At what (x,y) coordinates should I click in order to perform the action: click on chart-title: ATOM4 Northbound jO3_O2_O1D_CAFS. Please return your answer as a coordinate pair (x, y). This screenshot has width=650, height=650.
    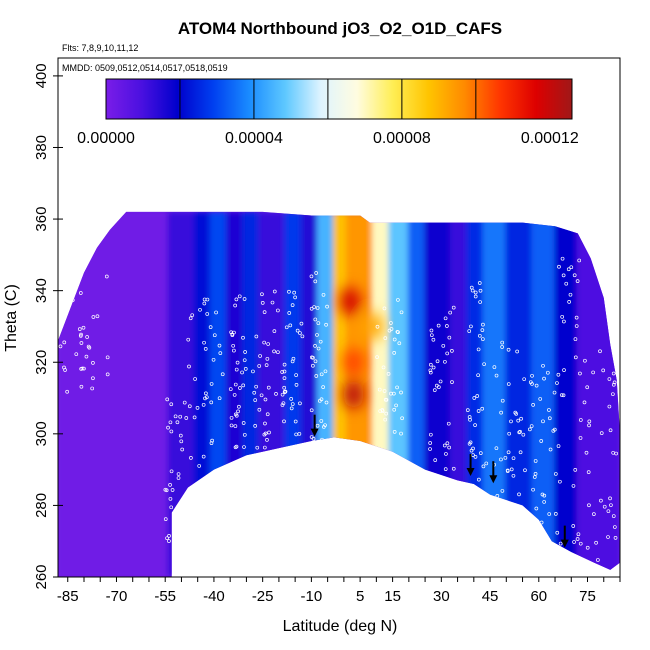
    Looking at the image, I should click on (340, 28).